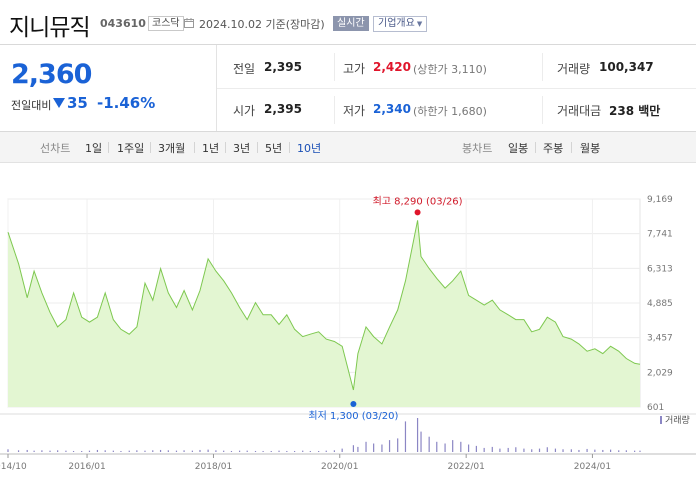 This screenshot has height=481, width=696. Describe the element at coordinates (518, 148) in the screenshot. I see `tab-daily: 일봉` at that location.